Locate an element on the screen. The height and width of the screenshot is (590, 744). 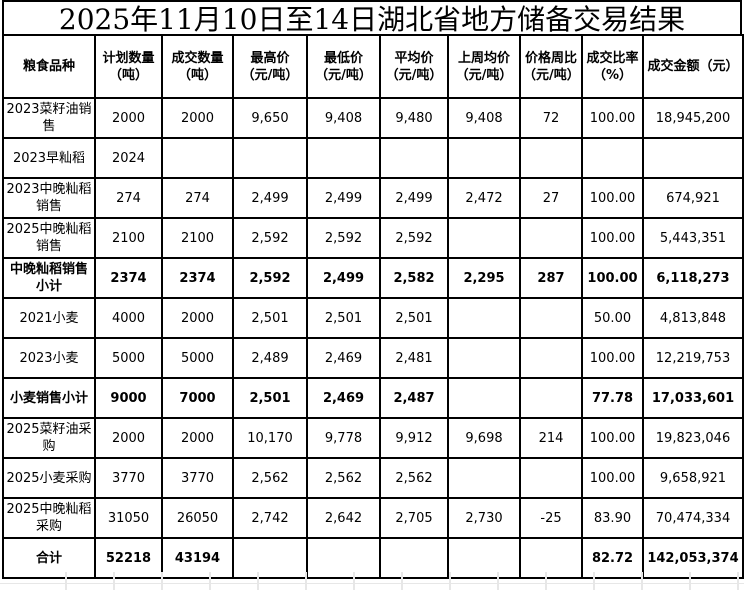
grain-variety-cell: 2023中晚籼稻销售 is located at coordinates (49, 198).